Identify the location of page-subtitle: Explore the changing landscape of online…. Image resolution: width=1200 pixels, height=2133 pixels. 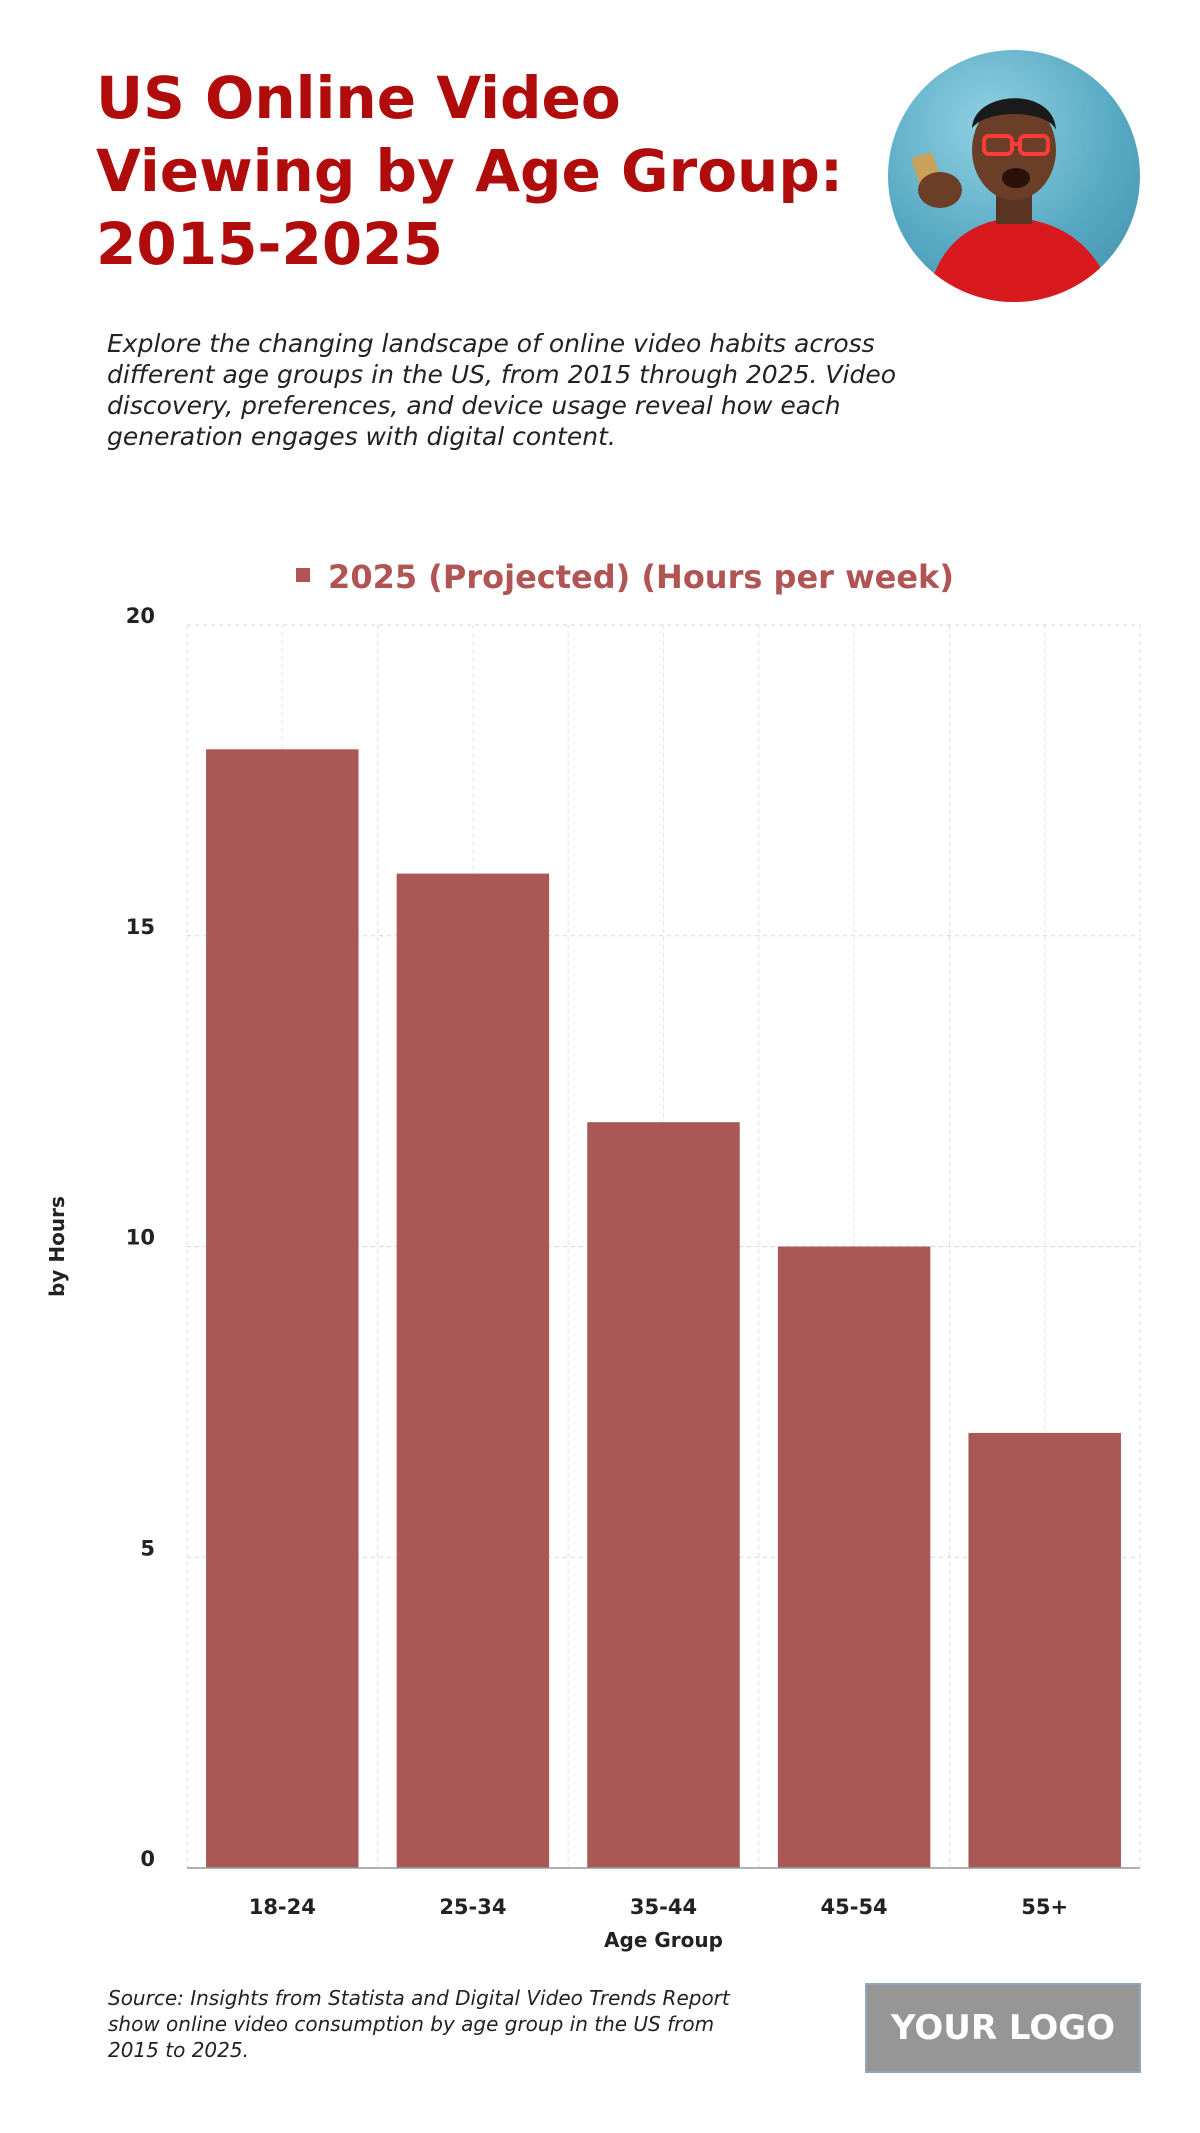
(501, 390).